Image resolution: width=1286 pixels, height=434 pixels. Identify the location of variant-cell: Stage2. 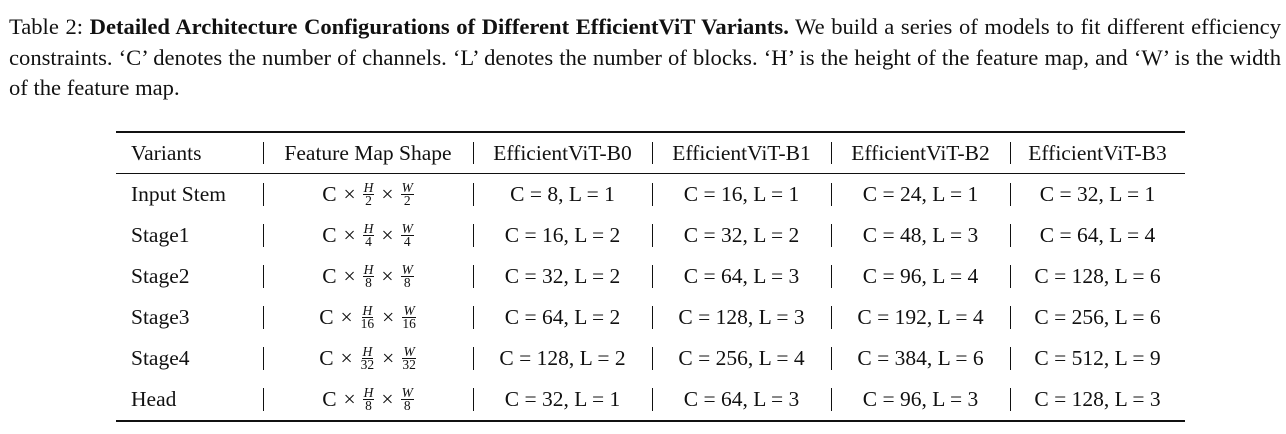
(160, 276).